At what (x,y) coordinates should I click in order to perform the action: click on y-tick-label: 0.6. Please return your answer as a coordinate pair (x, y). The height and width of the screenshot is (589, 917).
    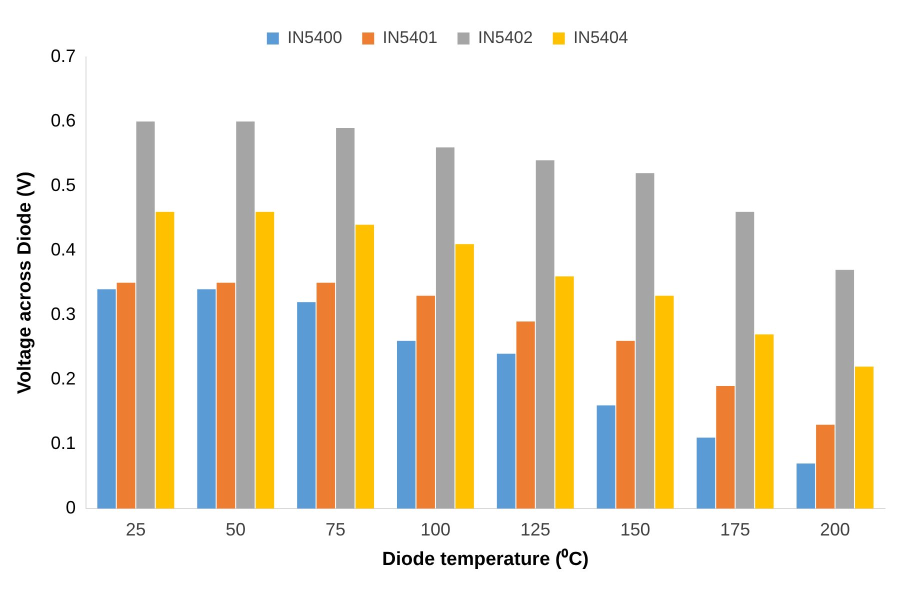
    Looking at the image, I should click on (63, 120).